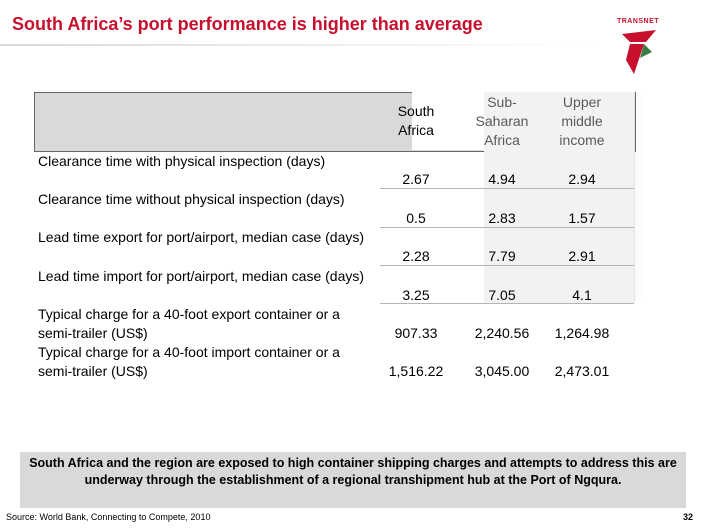 The image size is (706, 529). Describe the element at coordinates (639, 52) in the screenshot. I see `transnet-mark-icon` at that location.